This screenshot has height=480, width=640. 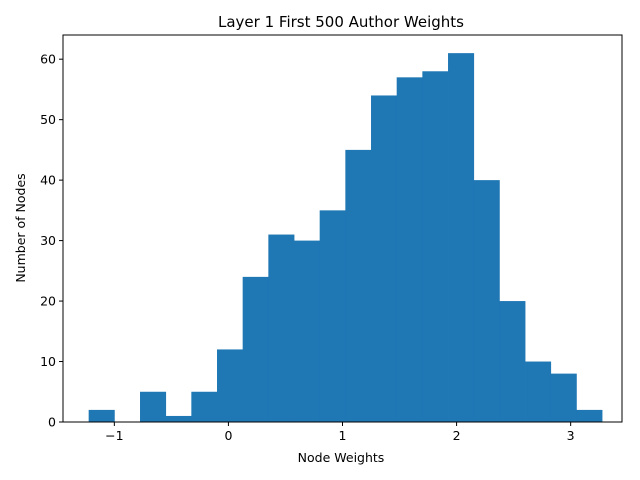 I want to click on y-tick-label: 30, so click(x=48, y=240).